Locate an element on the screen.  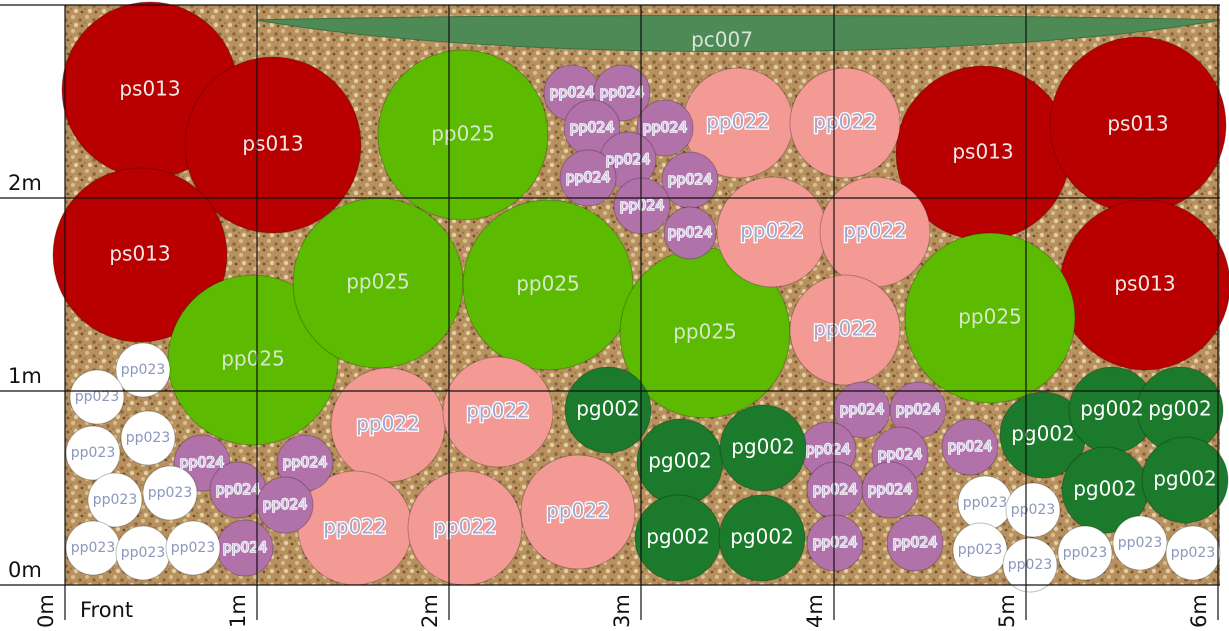
x-axis-label: 2m is located at coordinates (430, 611).